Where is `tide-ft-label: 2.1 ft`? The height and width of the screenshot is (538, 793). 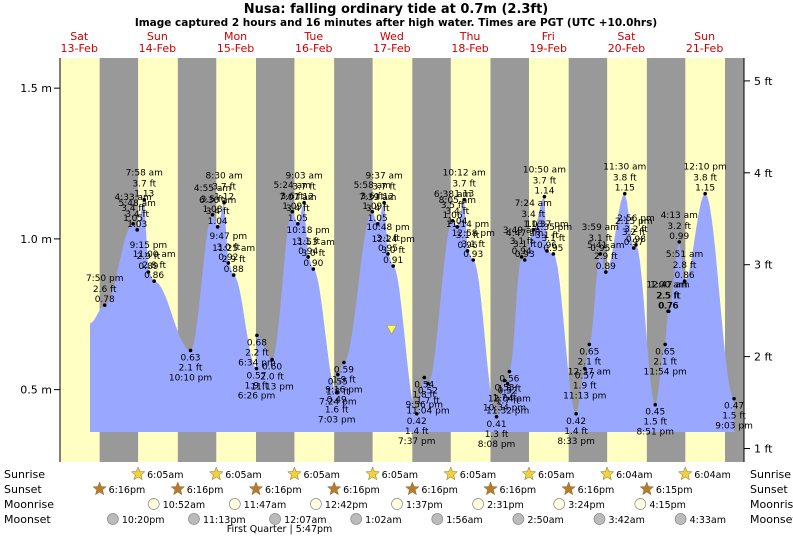
tide-ft-label: 2.1 ft is located at coordinates (191, 368).